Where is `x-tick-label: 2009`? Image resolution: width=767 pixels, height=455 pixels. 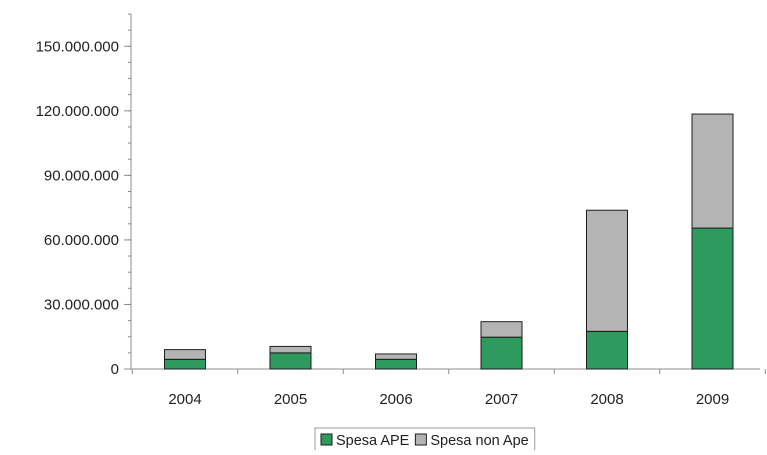 x-tick-label: 2009 is located at coordinates (712, 399).